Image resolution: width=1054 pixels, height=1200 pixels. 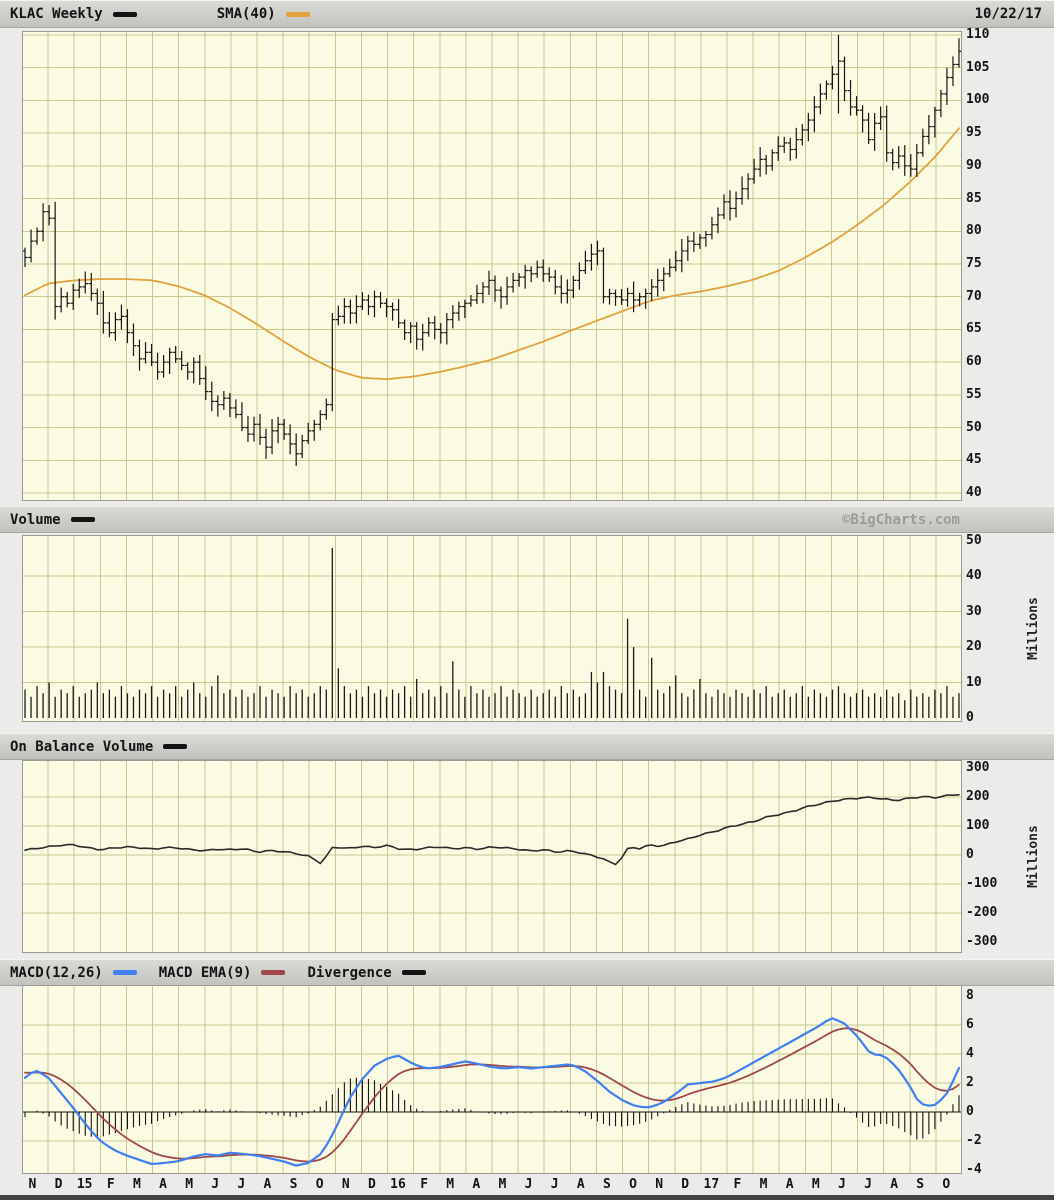 What do you see at coordinates (56, 14) in the screenshot?
I see `symbol-title: KLAC Weekly` at bounding box center [56, 14].